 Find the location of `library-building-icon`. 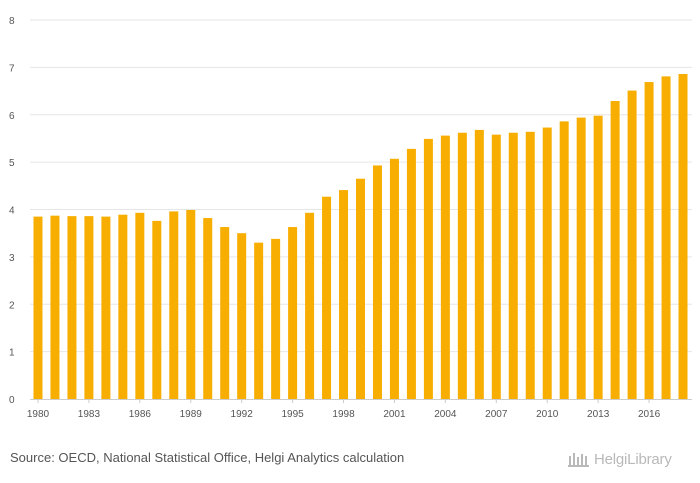

library-building-icon is located at coordinates (578, 460).